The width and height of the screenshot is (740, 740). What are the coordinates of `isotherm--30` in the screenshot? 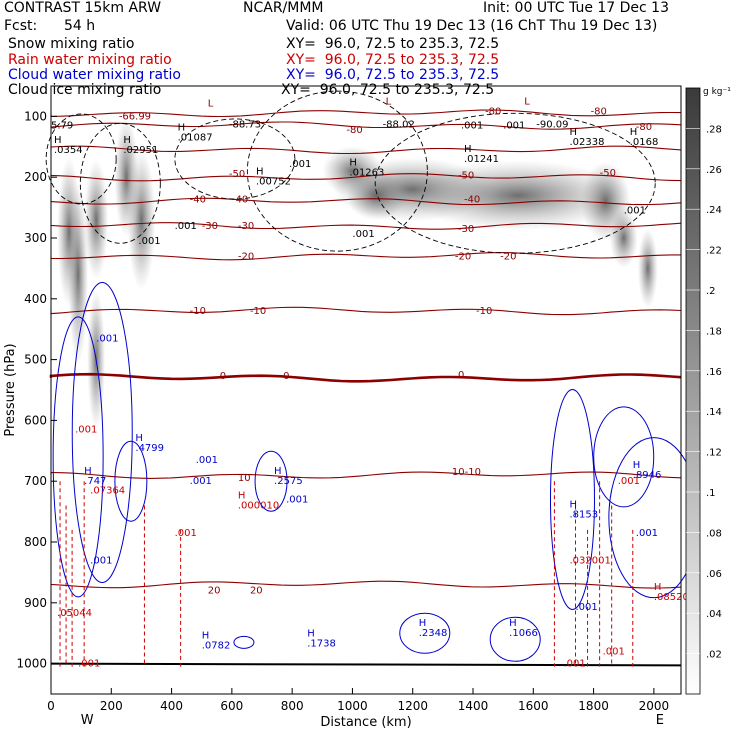 It's located at (366, 226).